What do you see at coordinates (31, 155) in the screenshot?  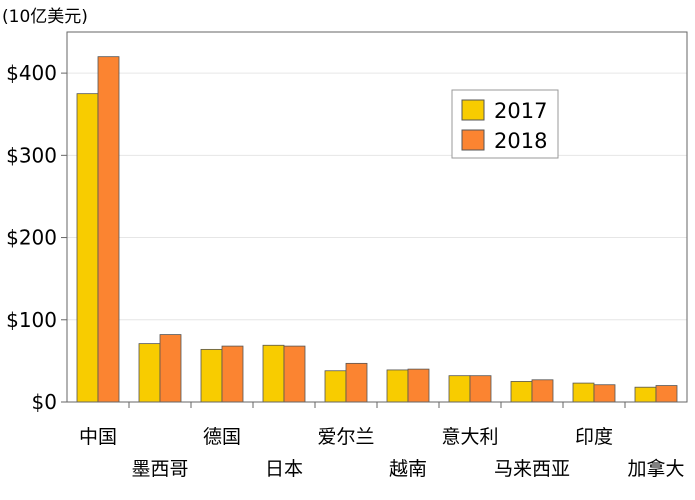 I see `y-tick-label: $300` at bounding box center [31, 155].